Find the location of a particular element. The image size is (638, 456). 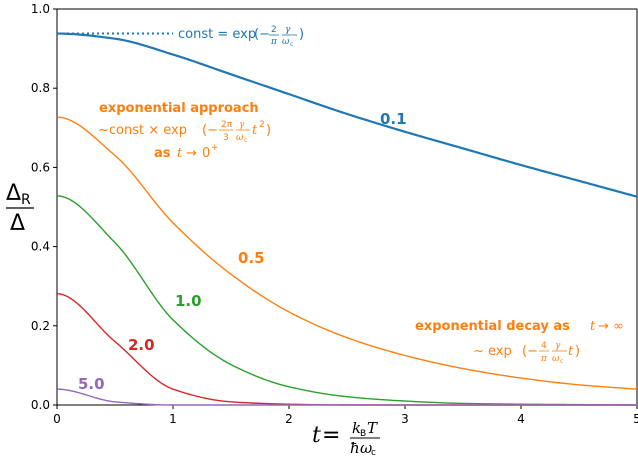

y-tick-label-2: 0.4 is located at coordinates (40, 247).